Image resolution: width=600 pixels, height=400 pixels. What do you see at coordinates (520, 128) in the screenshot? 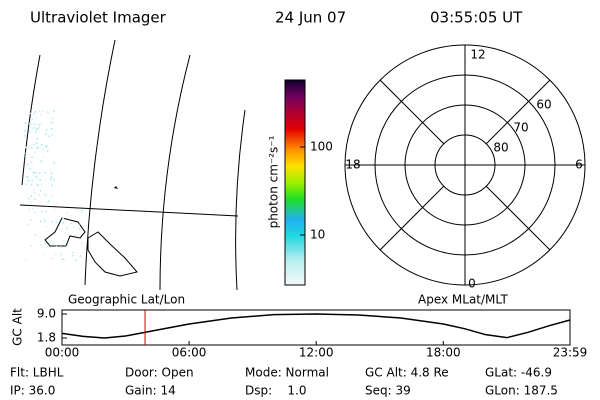
I see `ring-label: 70` at bounding box center [520, 128].